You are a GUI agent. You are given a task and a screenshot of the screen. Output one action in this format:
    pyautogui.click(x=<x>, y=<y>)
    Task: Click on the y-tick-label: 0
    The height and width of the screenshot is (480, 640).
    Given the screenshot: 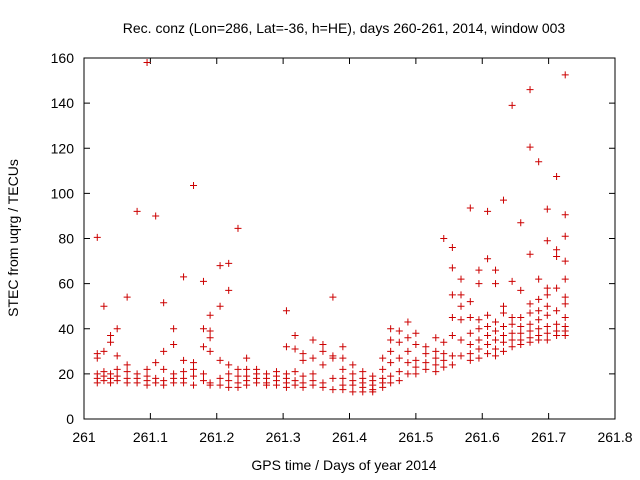 What is the action you would take?
    pyautogui.click(x=70, y=419)
    